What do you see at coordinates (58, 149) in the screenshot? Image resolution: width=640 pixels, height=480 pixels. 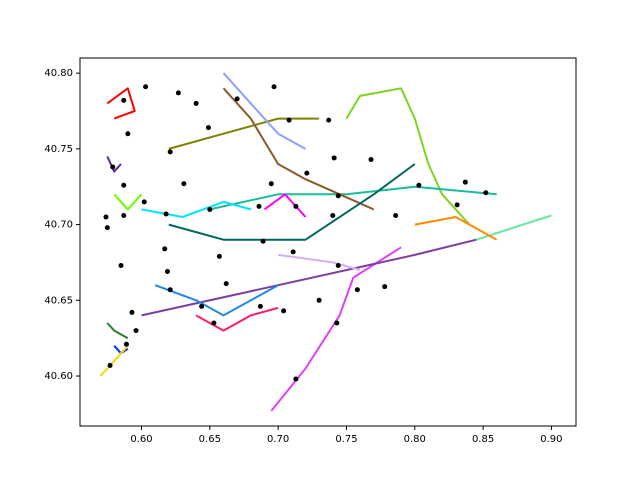 I see `y-tick-label: 40.75` at bounding box center [58, 149].